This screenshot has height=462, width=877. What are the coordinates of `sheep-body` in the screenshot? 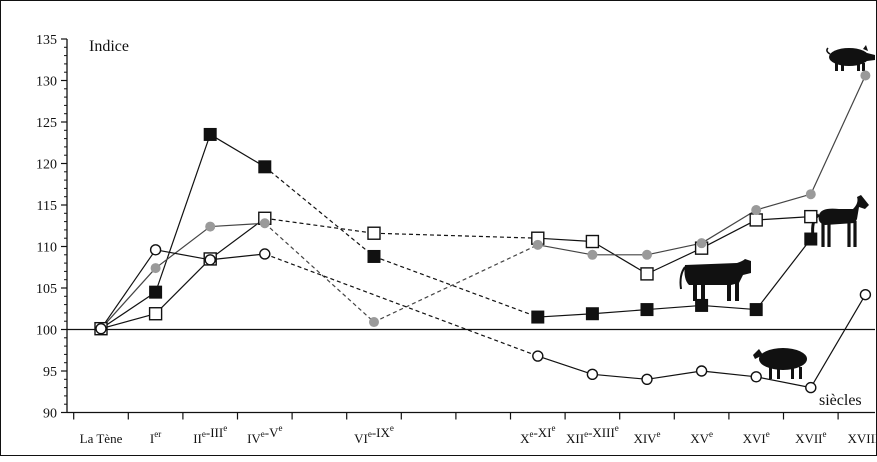 It's located at (783, 359).